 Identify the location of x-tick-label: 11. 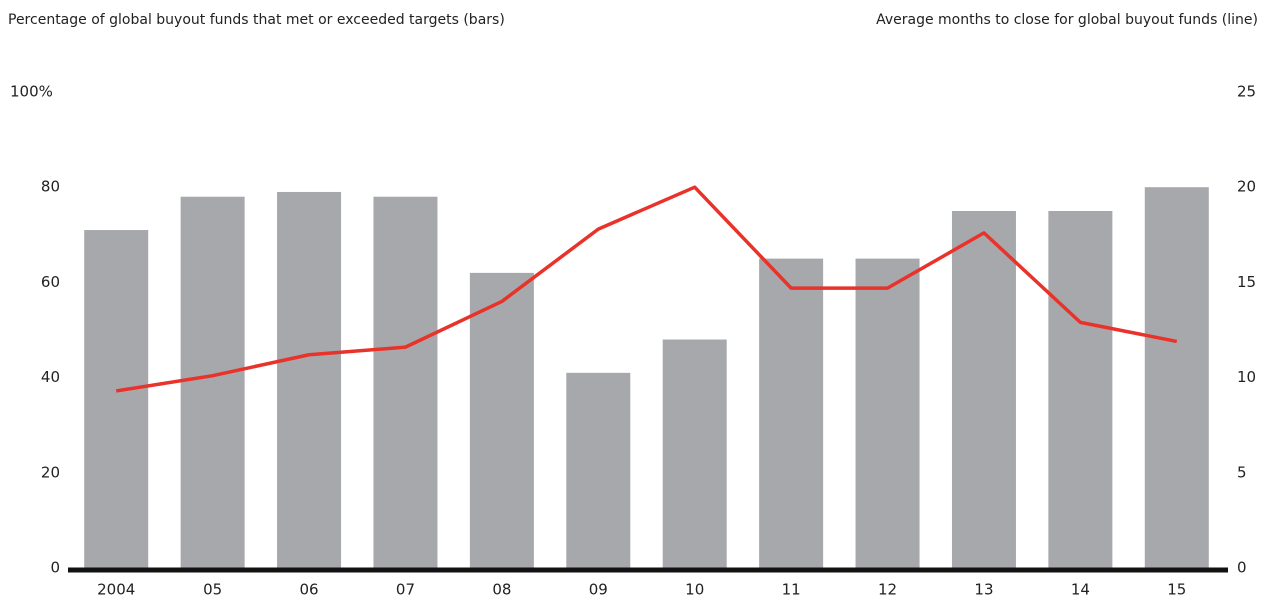
(791, 590).